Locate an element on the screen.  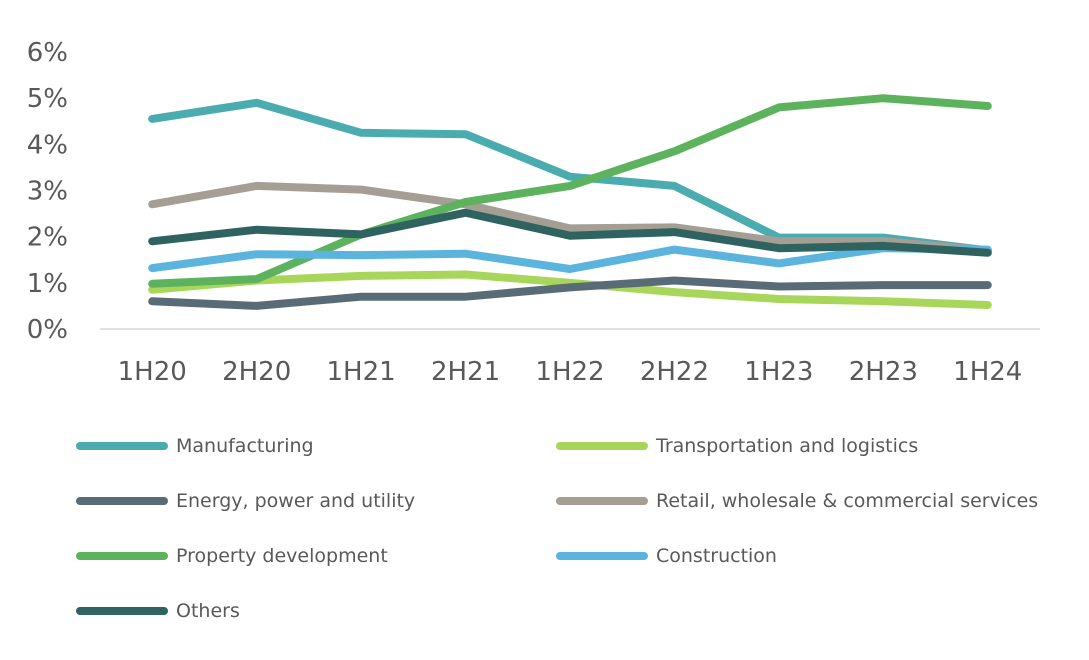
x-tick-label: 2H20 is located at coordinates (256, 372).